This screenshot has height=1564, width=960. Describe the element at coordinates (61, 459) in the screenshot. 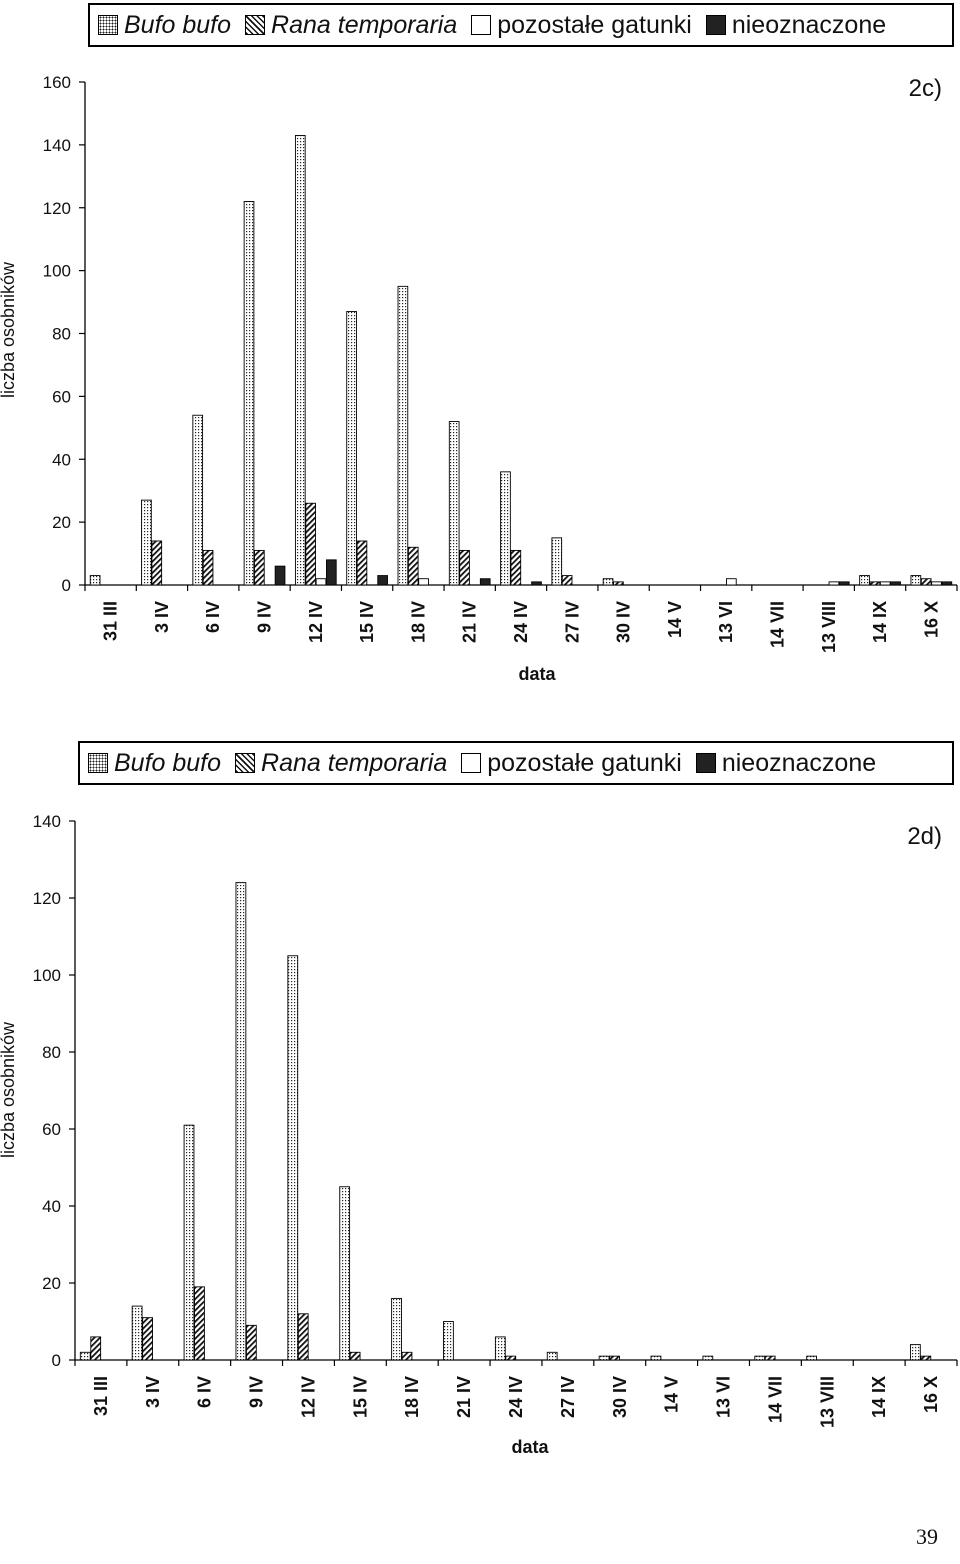

I see `y-tick-label: 40` at that location.